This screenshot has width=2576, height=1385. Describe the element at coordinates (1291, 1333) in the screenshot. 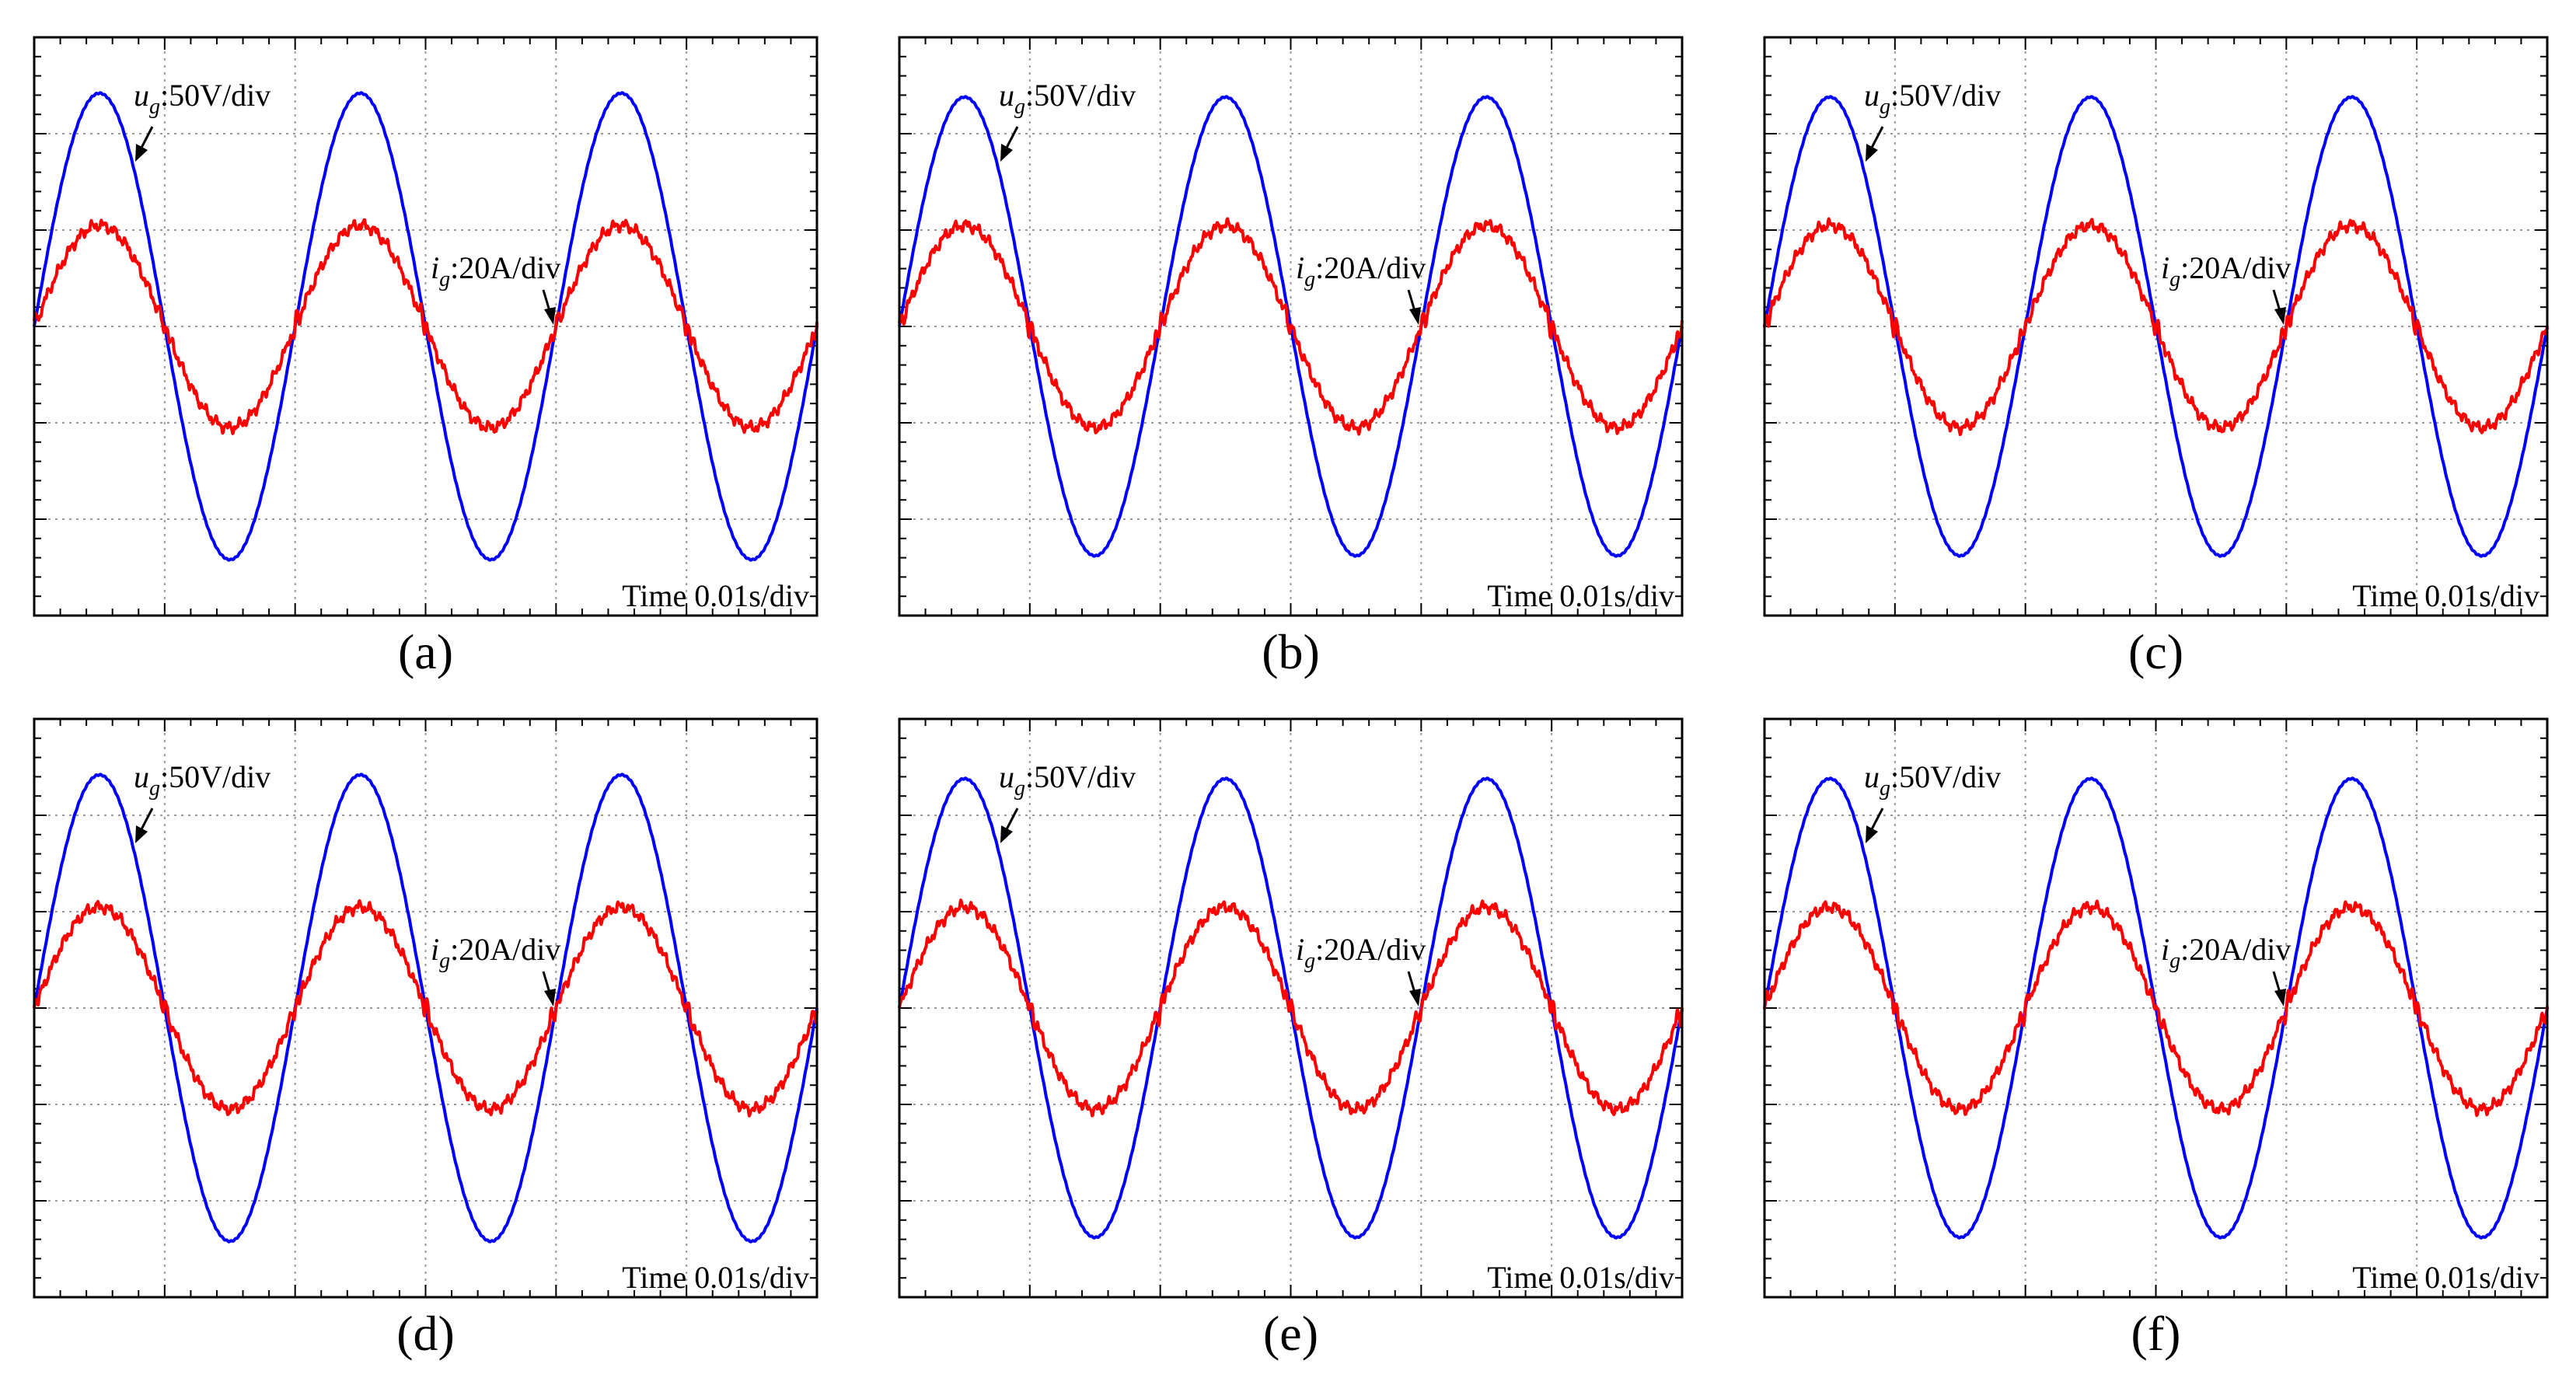

I see `panel-label: (e)` at that location.